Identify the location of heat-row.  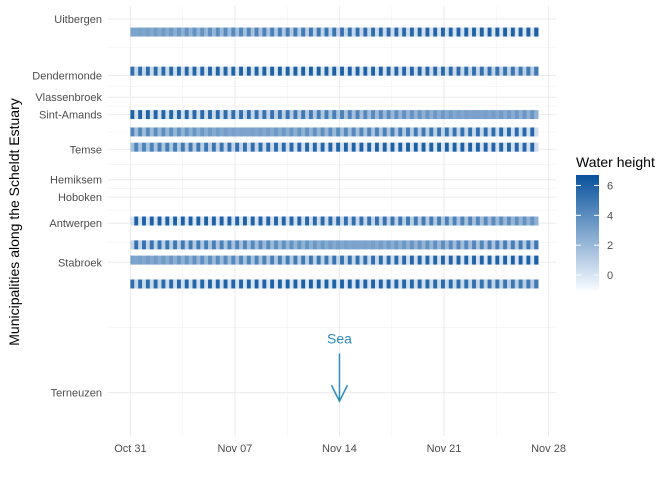
(334, 260).